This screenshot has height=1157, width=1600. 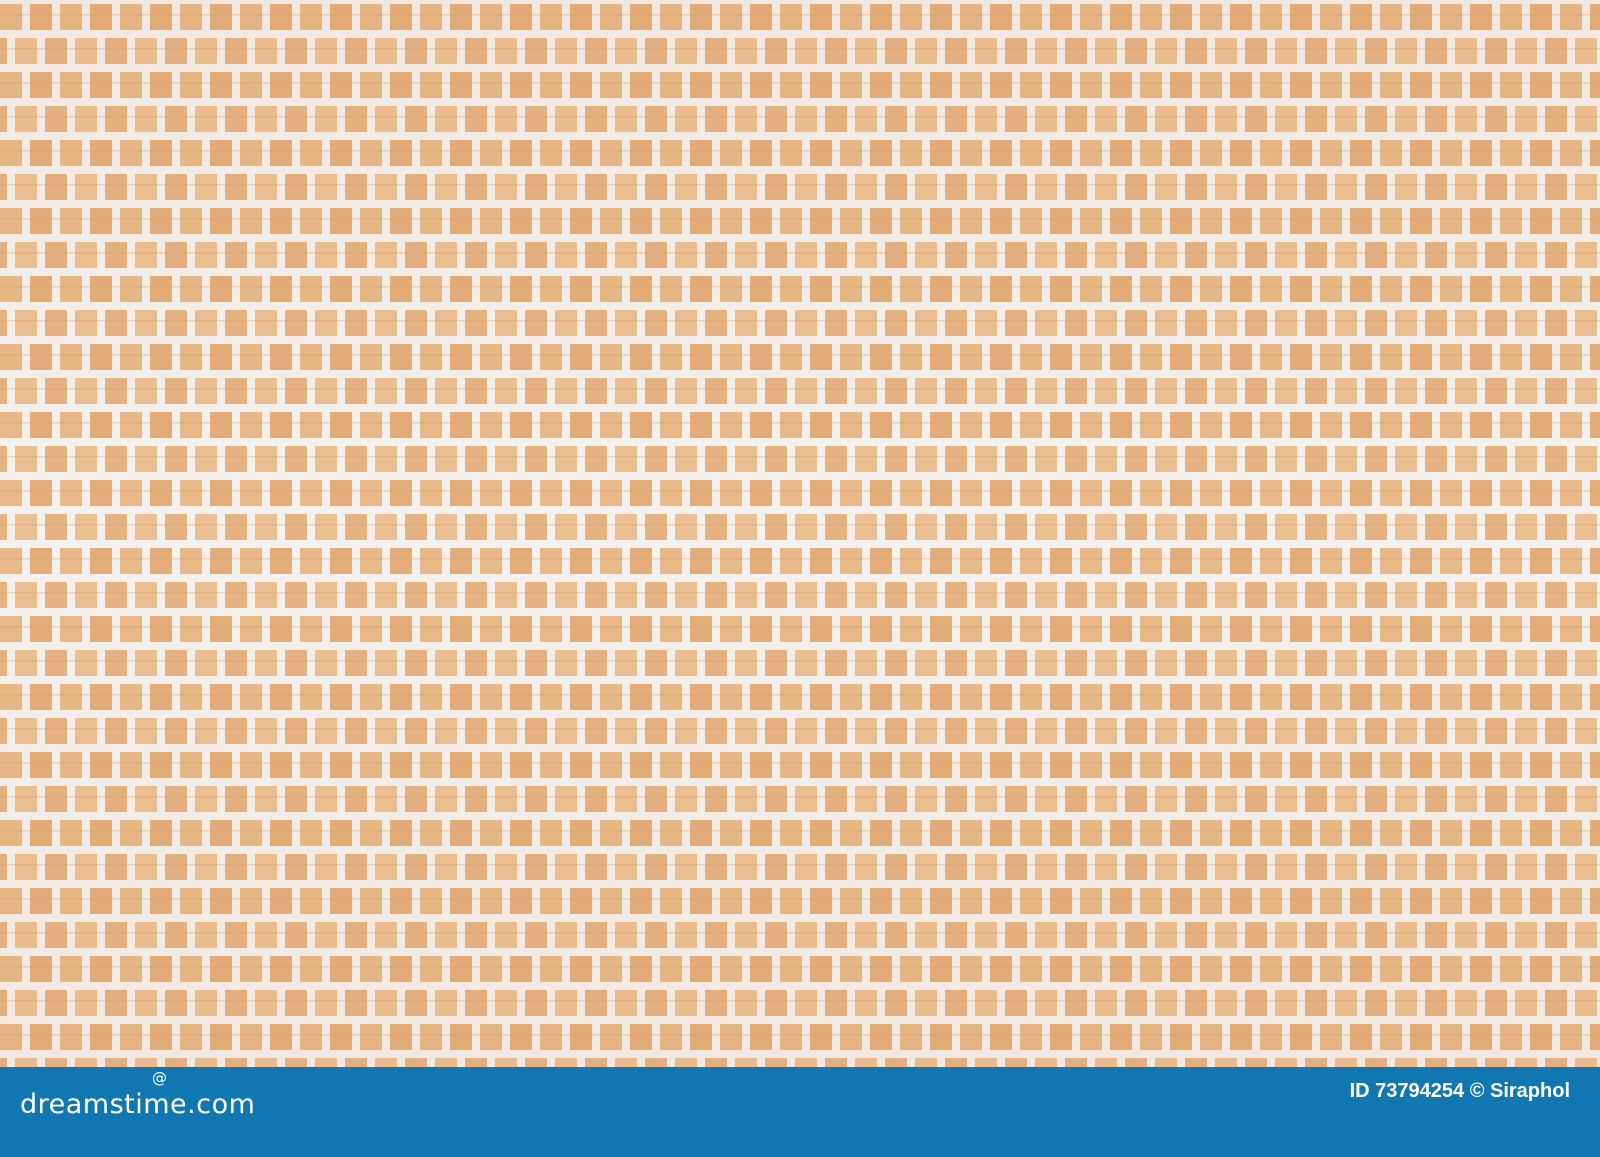 I want to click on image-credit: ID 73794254 © Siraphol, so click(x=1459, y=1091).